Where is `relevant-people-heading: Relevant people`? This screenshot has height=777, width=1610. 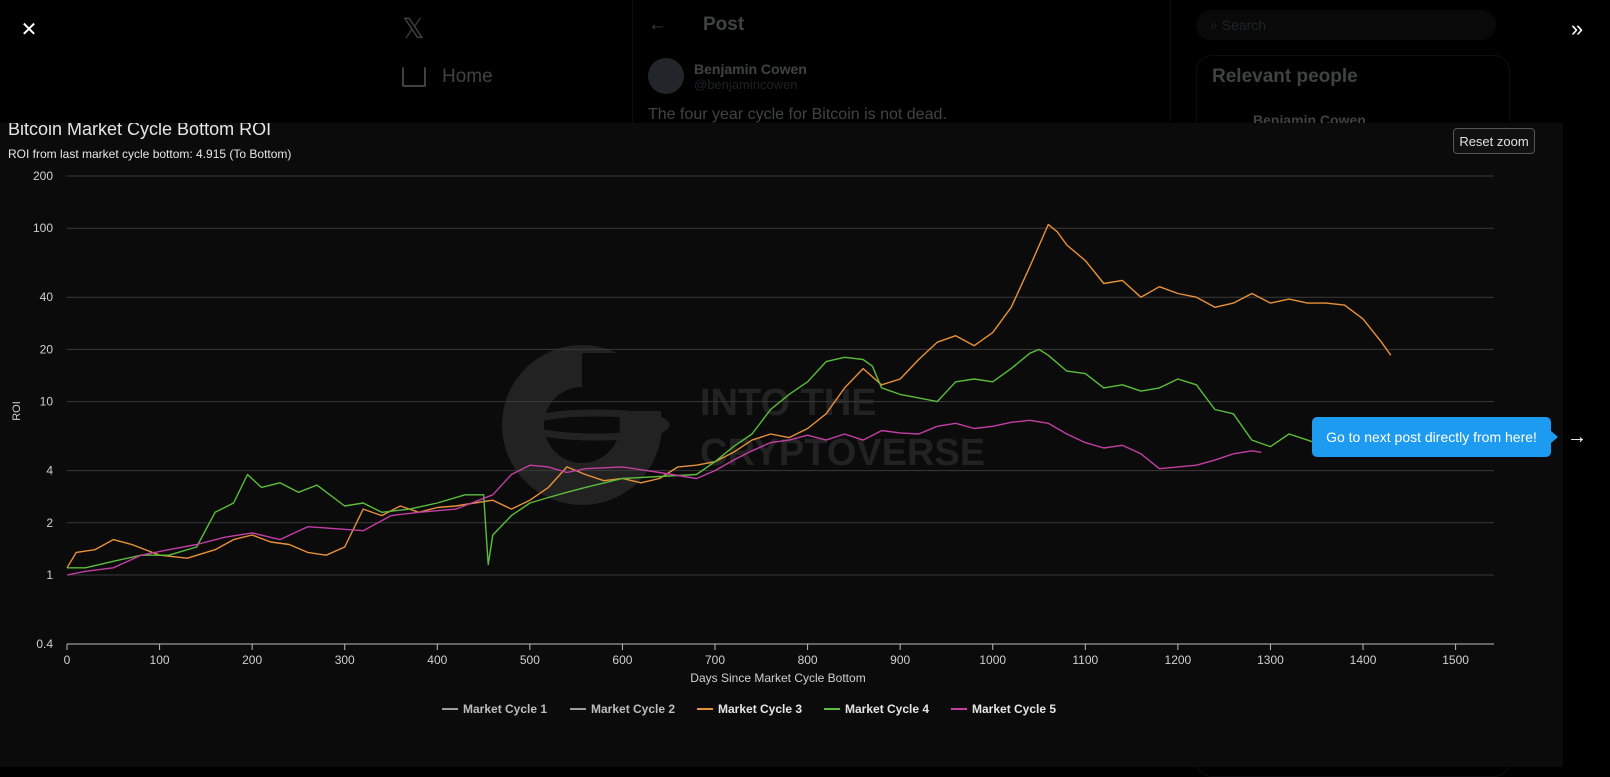 relevant-people-heading: Relevant people is located at coordinates (1285, 76).